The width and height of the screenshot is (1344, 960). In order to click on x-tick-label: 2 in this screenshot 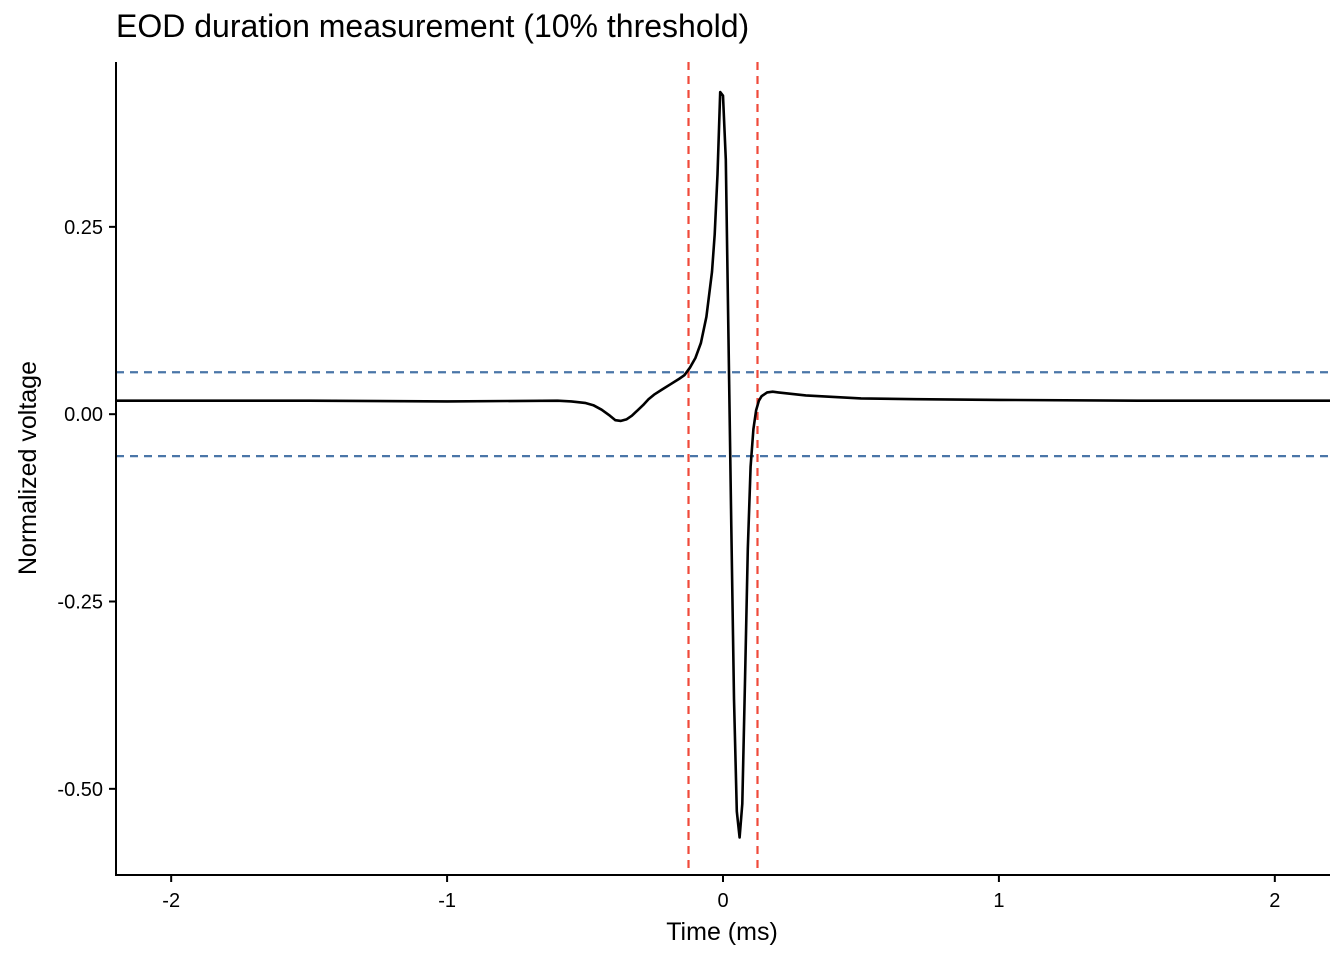, I will do `click(1274, 901)`.